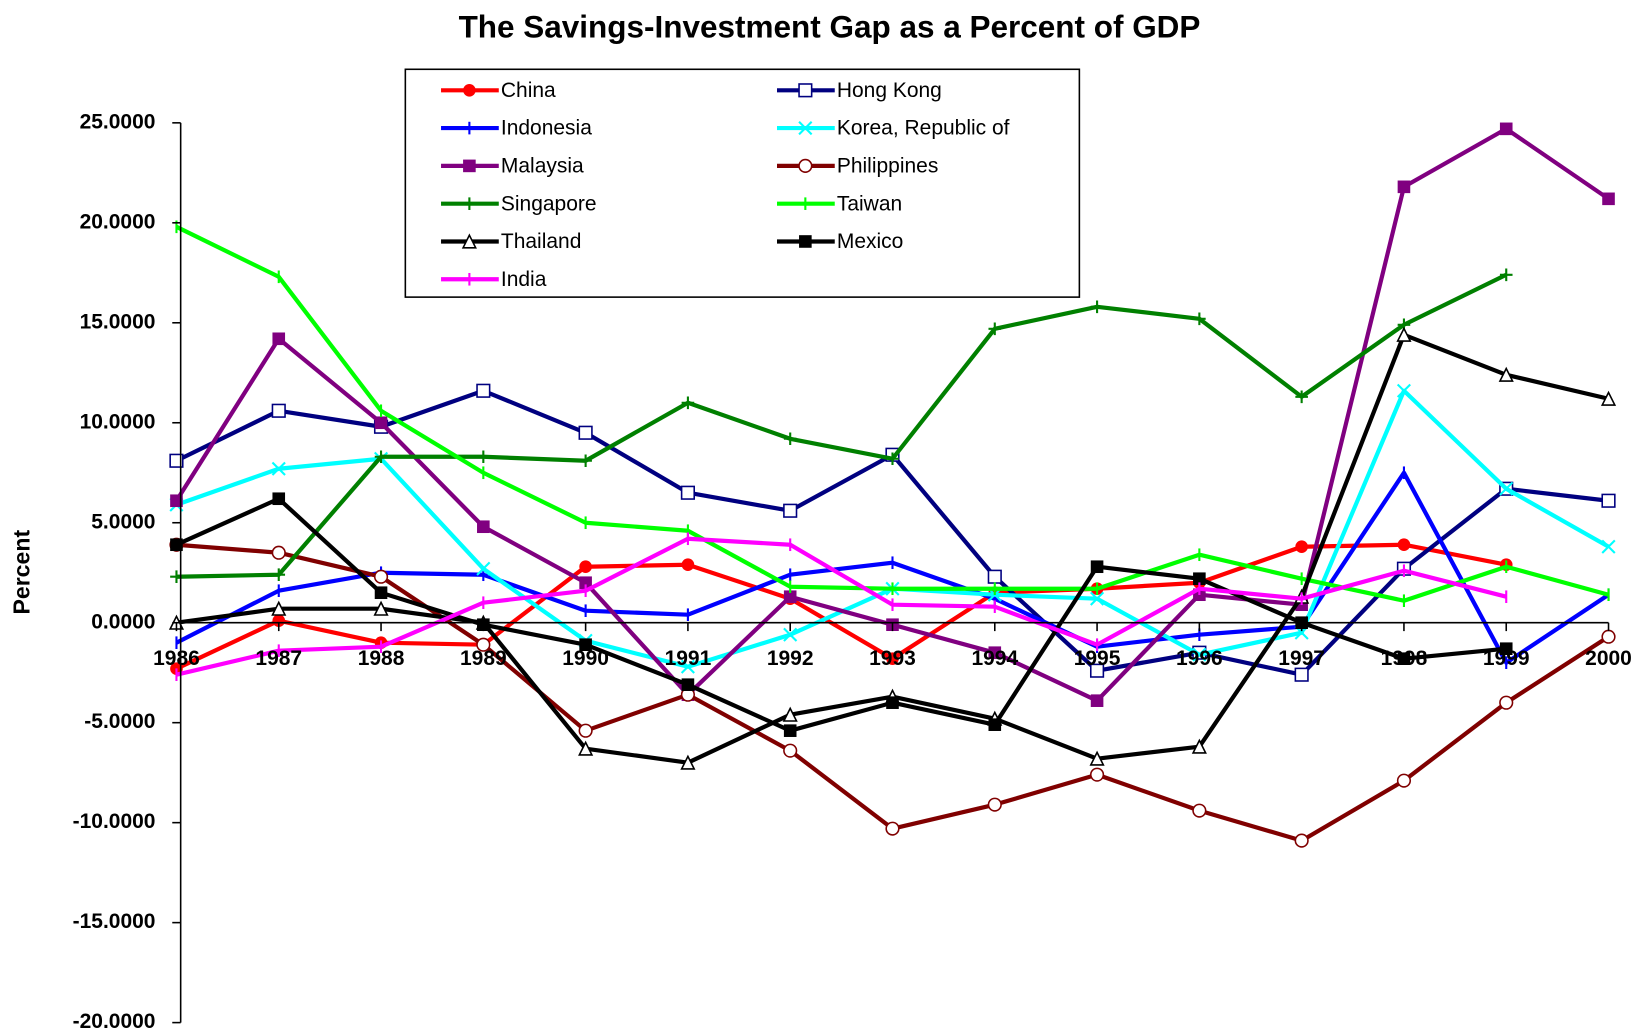 This screenshot has height=1031, width=1638. Describe the element at coordinates (742, 183) in the screenshot. I see `legend-box` at that location.